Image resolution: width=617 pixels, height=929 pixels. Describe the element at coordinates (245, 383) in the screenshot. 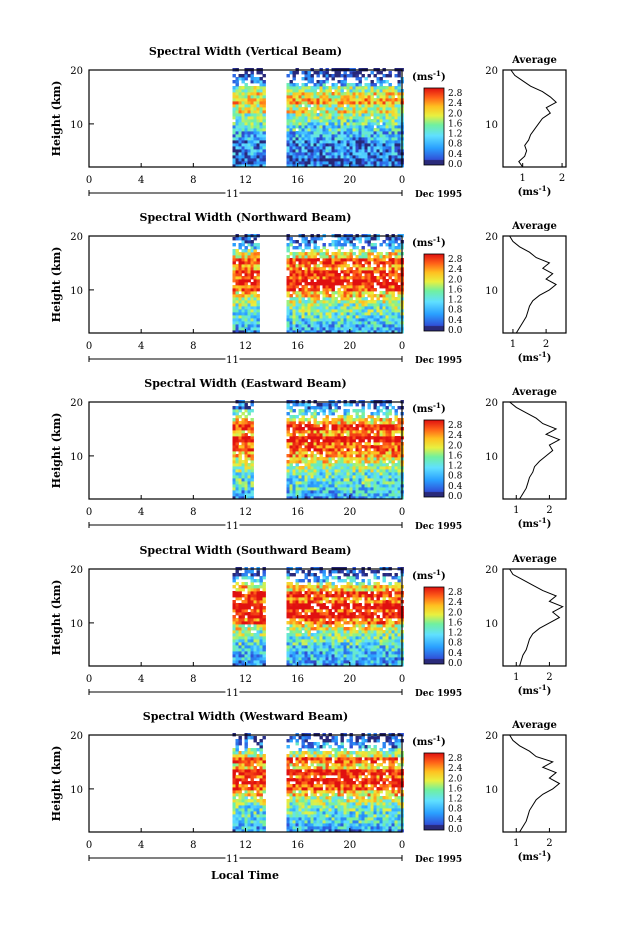

I see `panel-title: Spectral Width (Eastward Beam)` at that location.